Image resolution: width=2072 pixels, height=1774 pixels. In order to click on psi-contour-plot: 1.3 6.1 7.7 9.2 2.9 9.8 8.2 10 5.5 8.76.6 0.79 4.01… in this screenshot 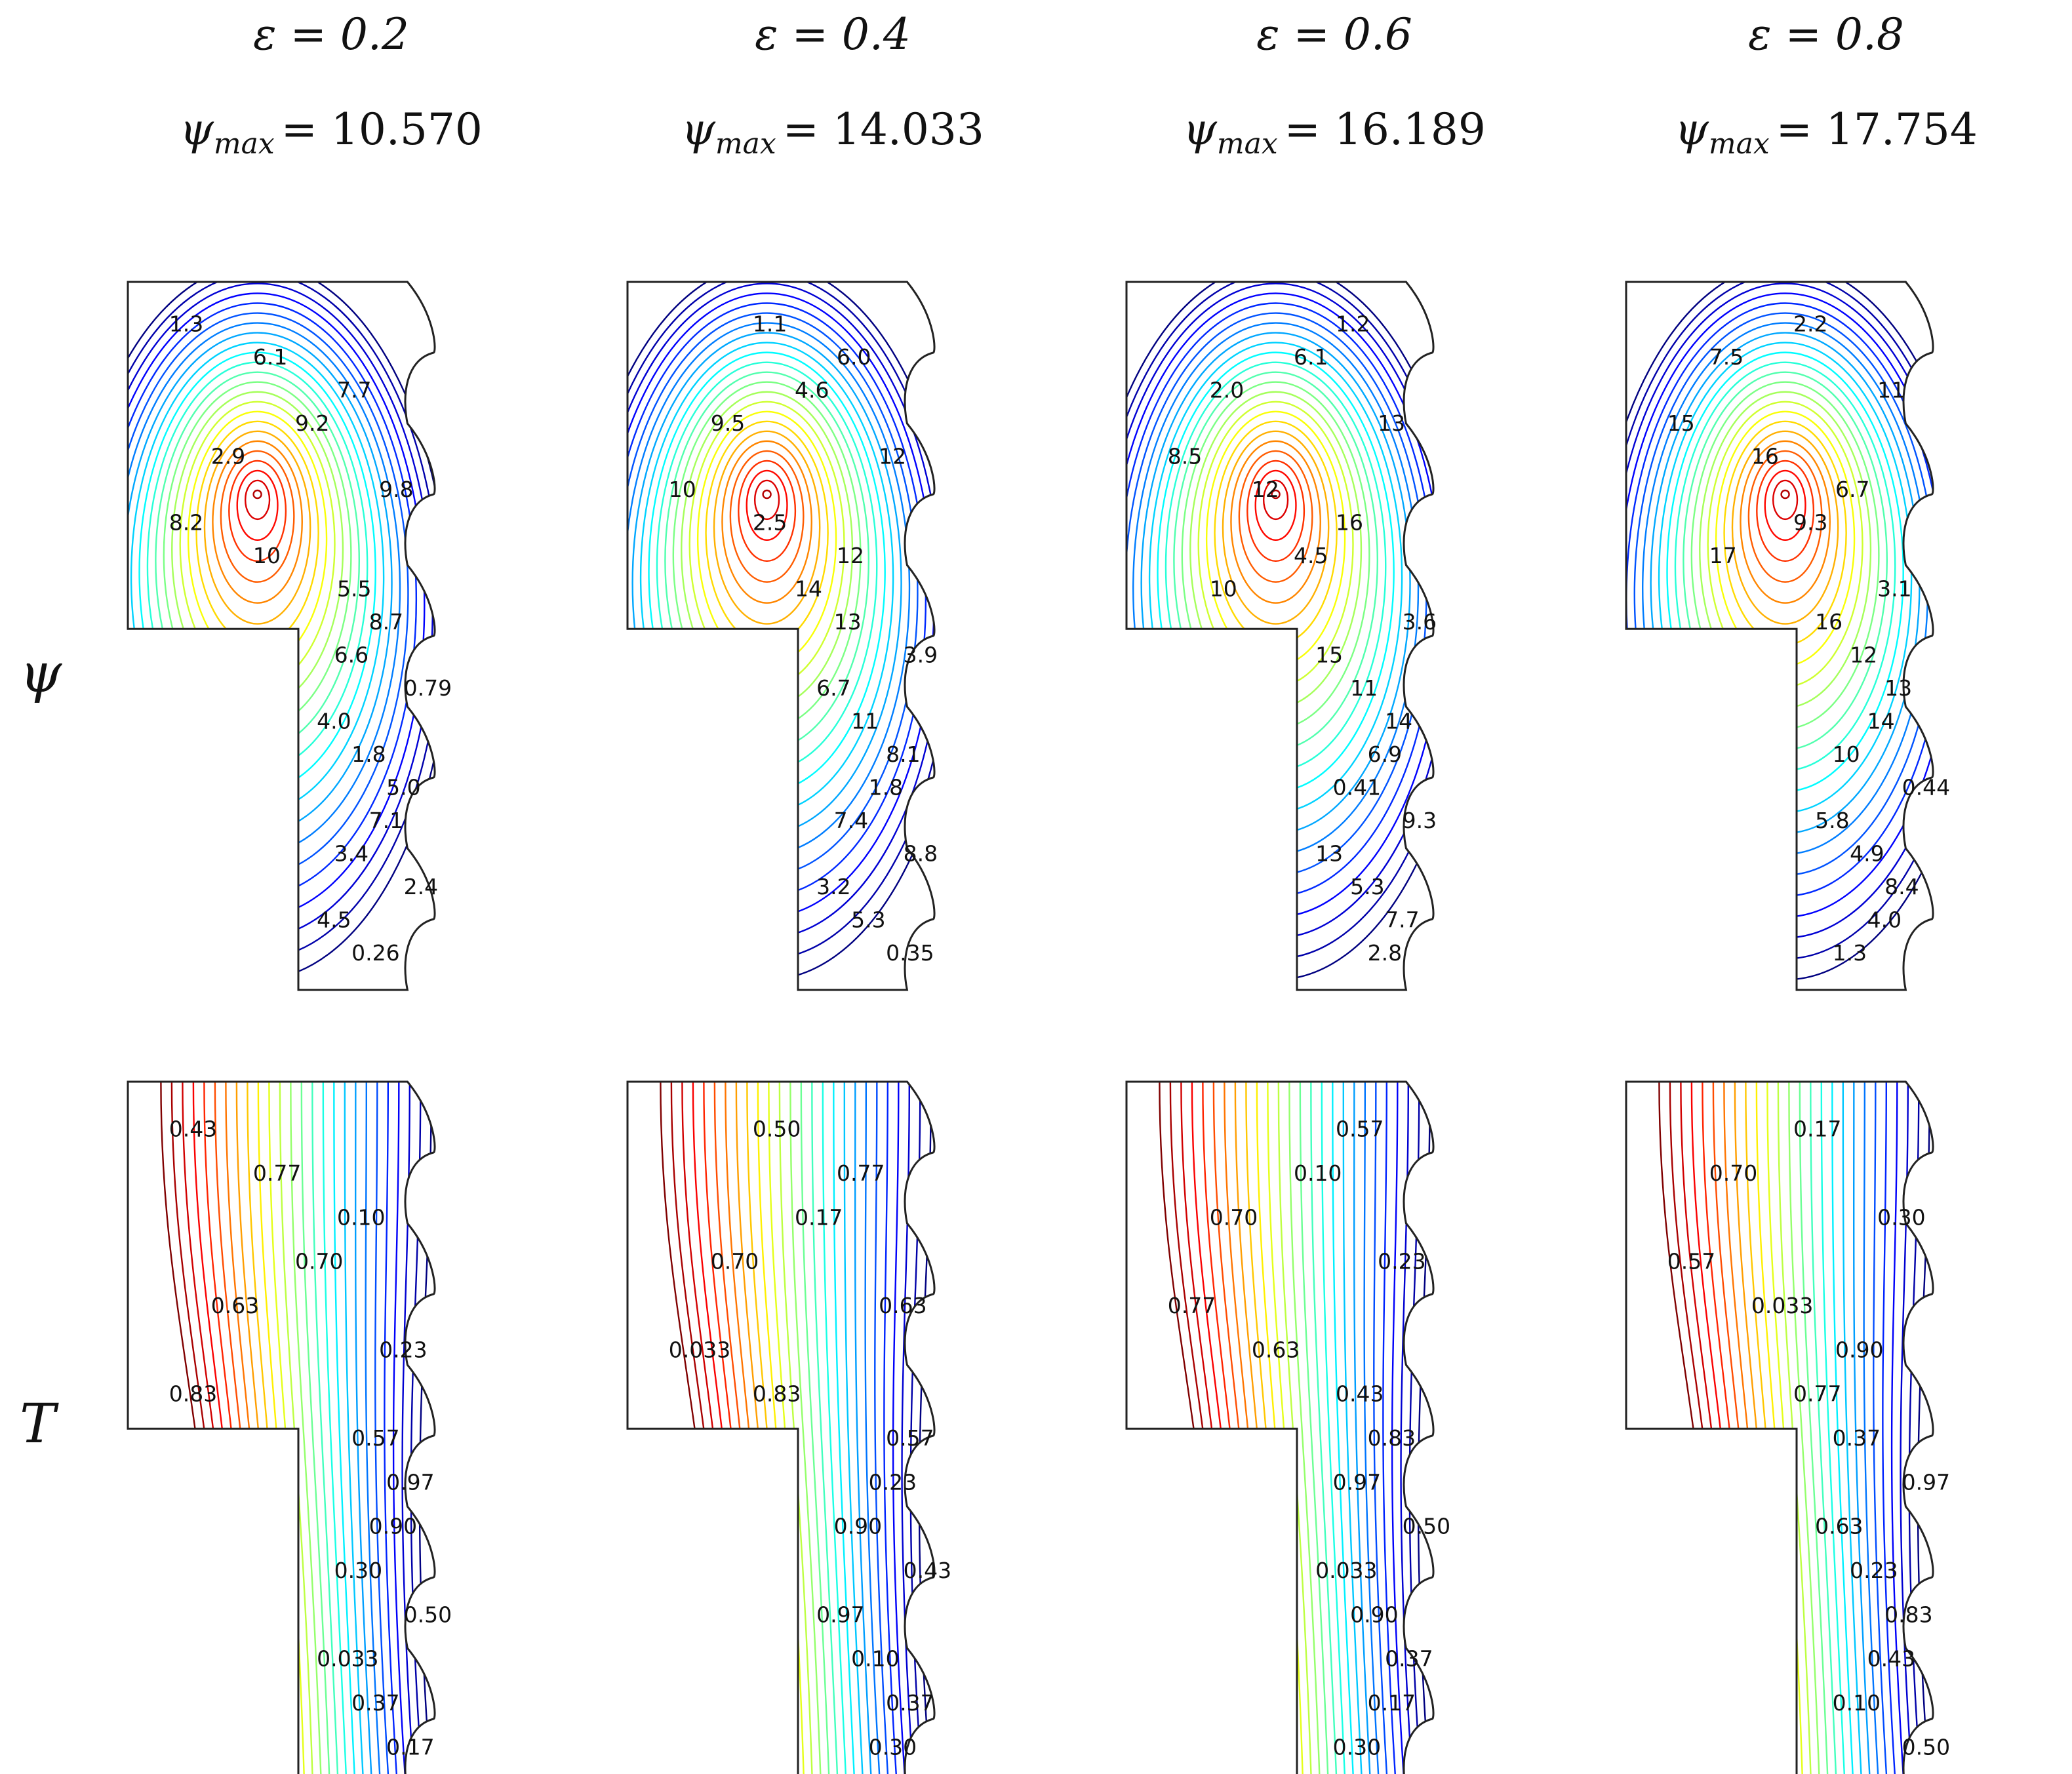, I will do `click(289, 636)`.